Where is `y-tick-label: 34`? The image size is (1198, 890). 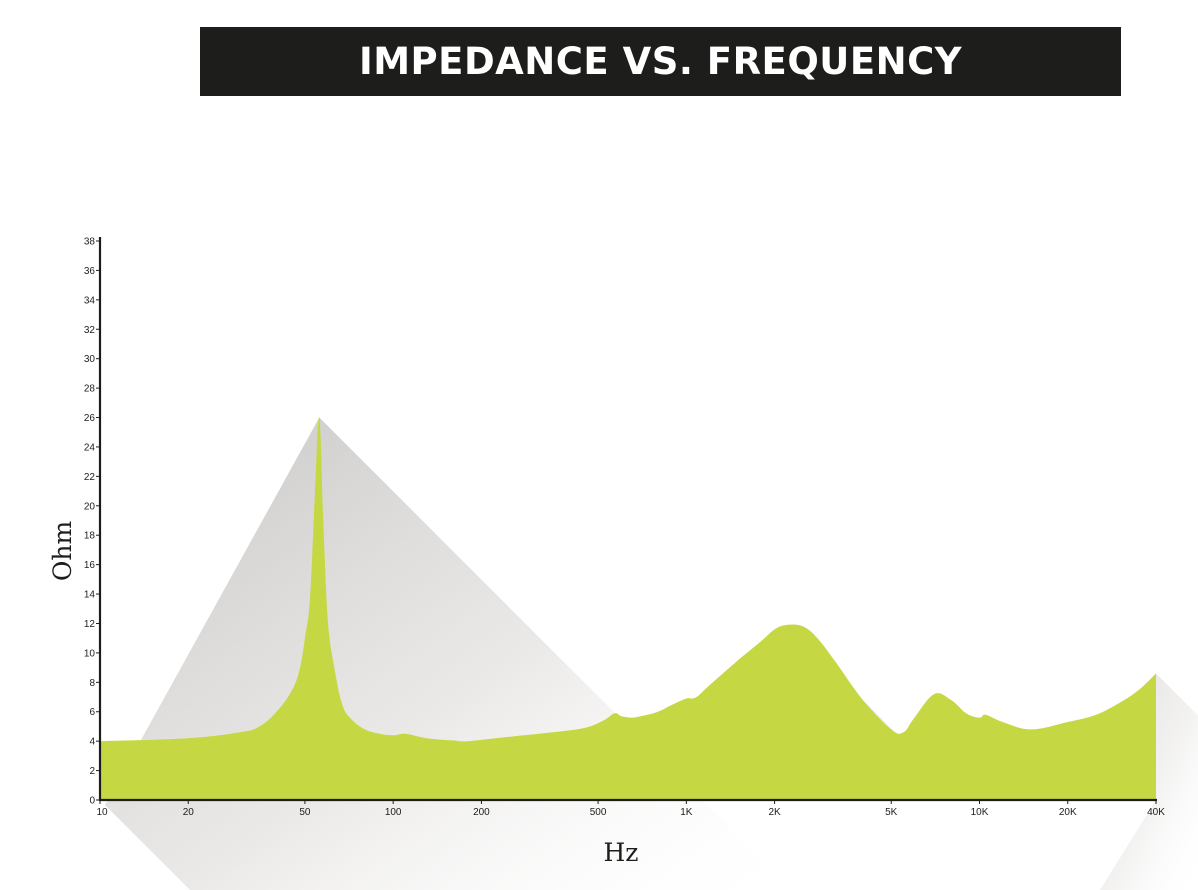 y-tick-label: 34 is located at coordinates (90, 300).